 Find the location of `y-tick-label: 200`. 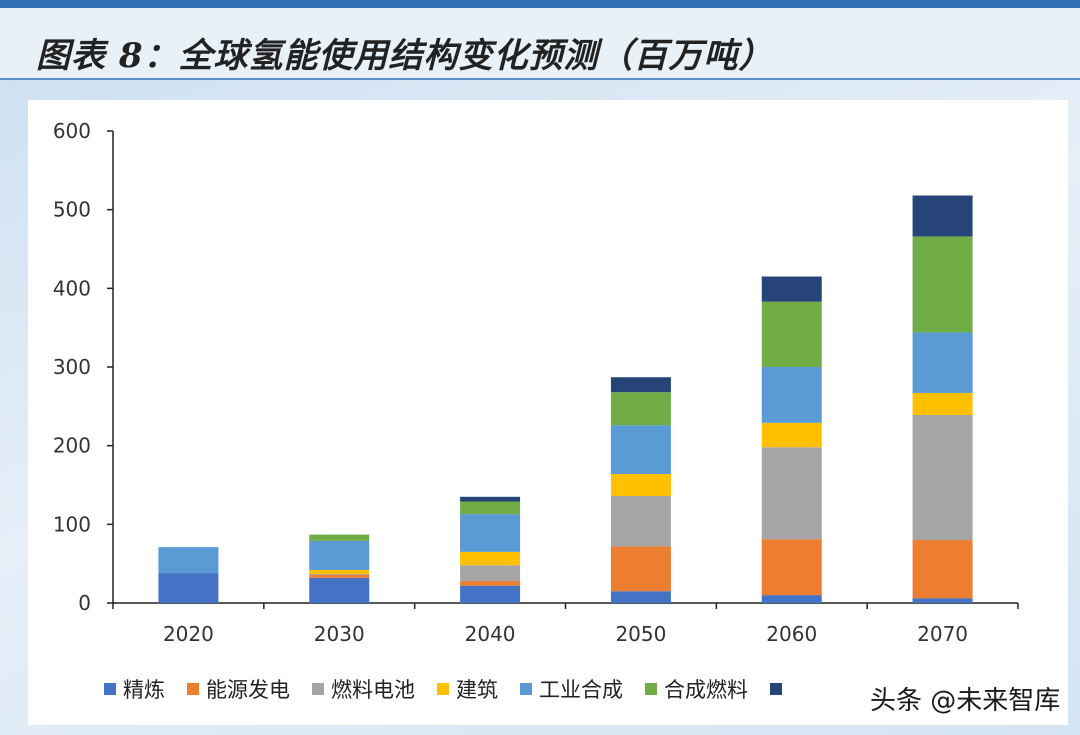

y-tick-label: 200 is located at coordinates (72, 446).